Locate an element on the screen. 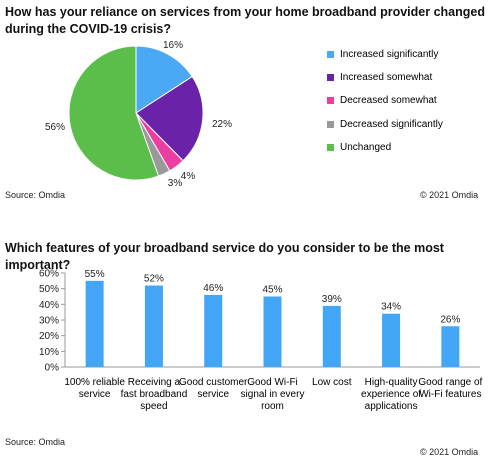  bar-value-label: 34% is located at coordinates (391, 307).